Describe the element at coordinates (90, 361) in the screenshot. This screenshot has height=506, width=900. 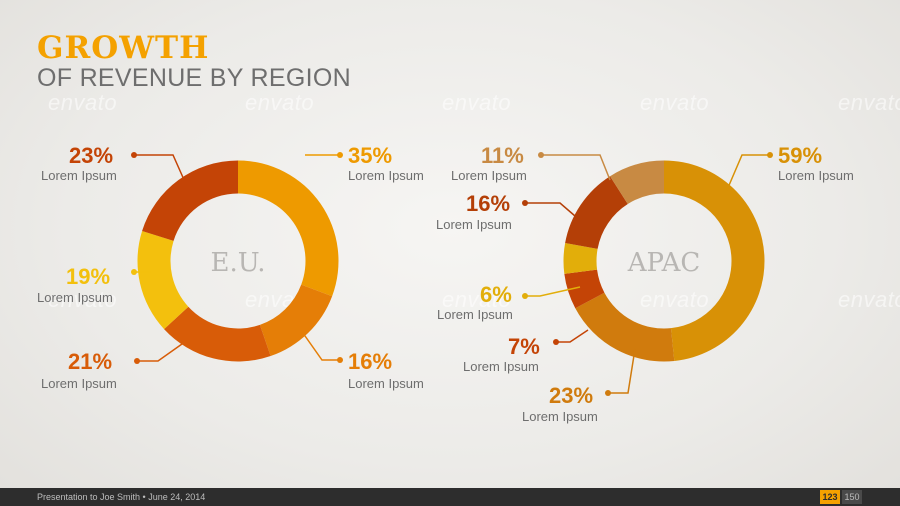
I see `eu-slice-21-value: 21%` at that location.